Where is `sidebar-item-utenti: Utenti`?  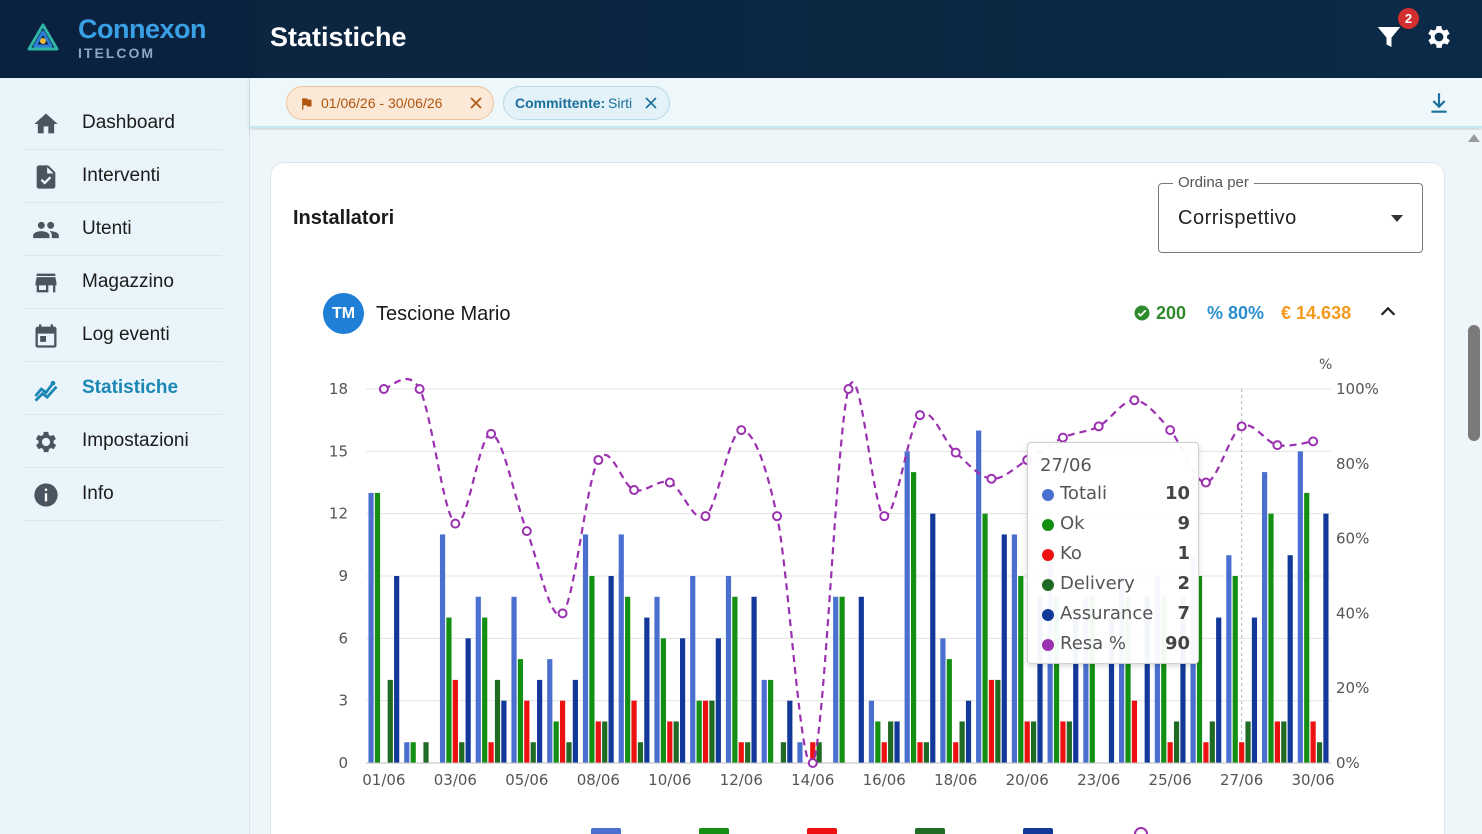
sidebar-item-utenti: Utenti is located at coordinates (123, 229).